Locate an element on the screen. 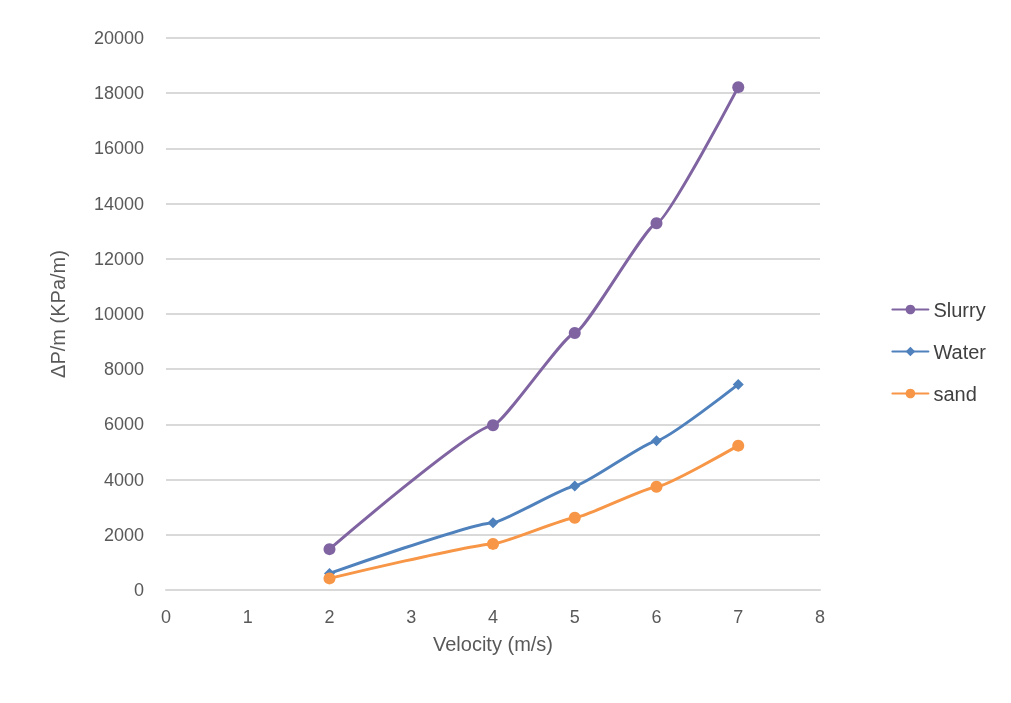 The image size is (1011, 703). y-tick-label: 20000 is located at coordinates (118, 38).